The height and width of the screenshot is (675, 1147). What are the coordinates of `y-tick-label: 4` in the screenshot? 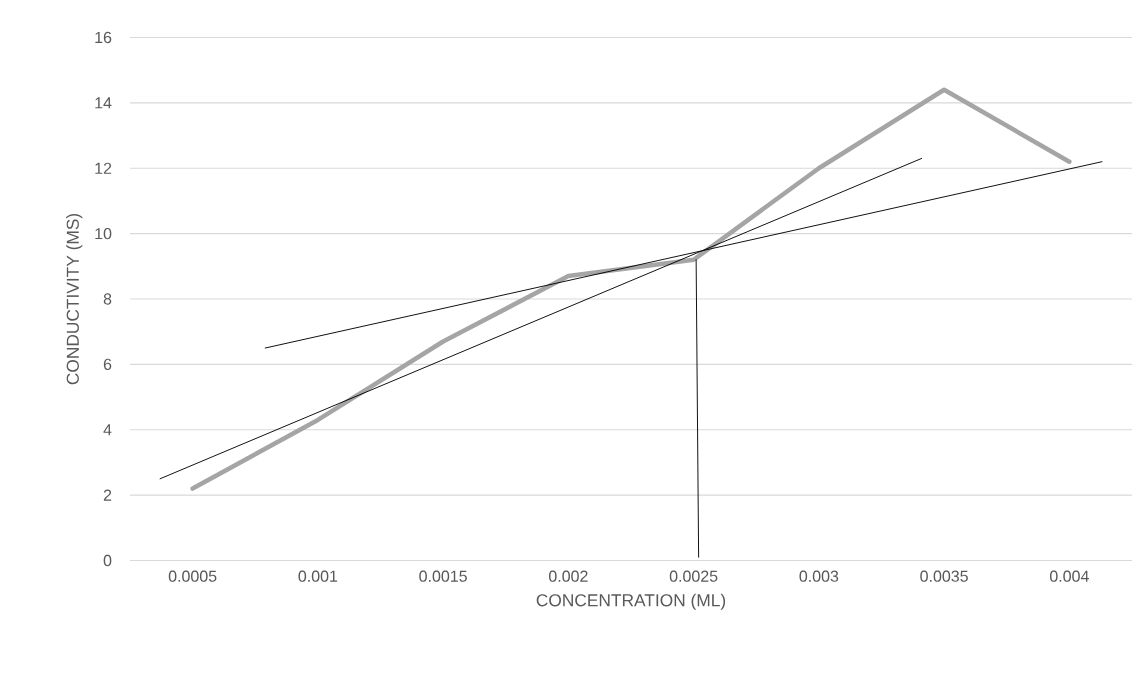 It's located at (107, 430).